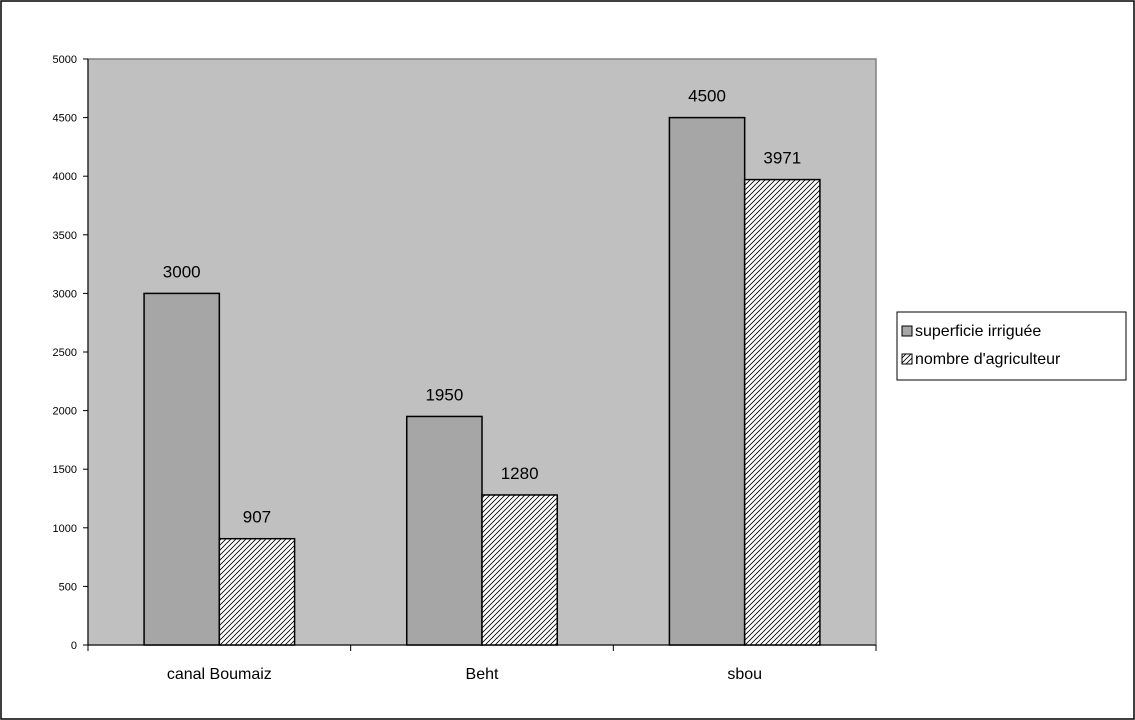 The width and height of the screenshot is (1135, 720). I want to click on legend-label: superficie irriguée, so click(978, 331).